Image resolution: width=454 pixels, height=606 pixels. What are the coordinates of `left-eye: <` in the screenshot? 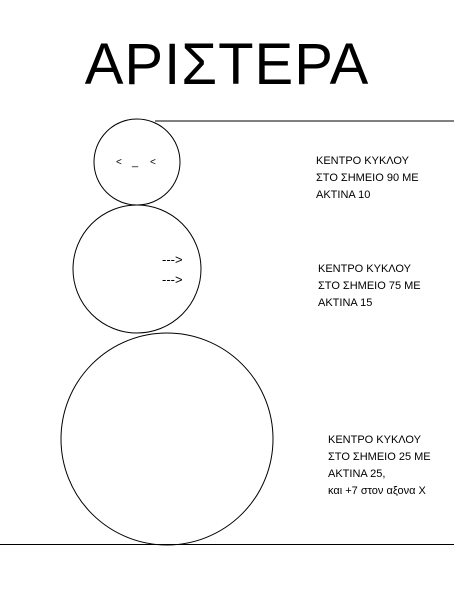 It's located at (119, 162).